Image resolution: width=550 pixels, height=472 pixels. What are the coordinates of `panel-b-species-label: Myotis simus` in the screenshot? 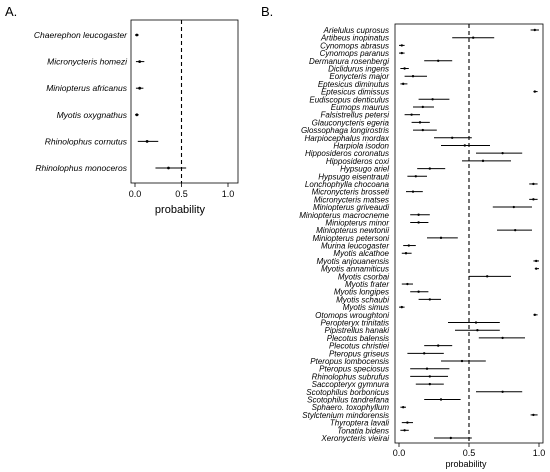 It's located at (366, 307).